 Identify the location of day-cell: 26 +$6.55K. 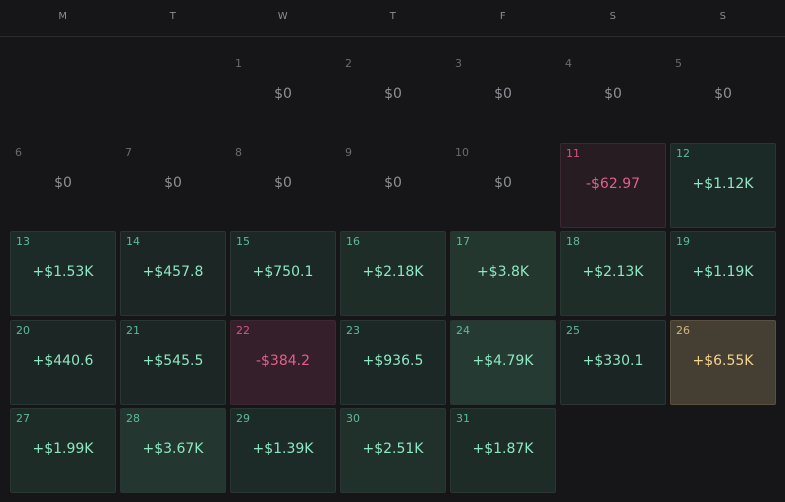
(723, 362).